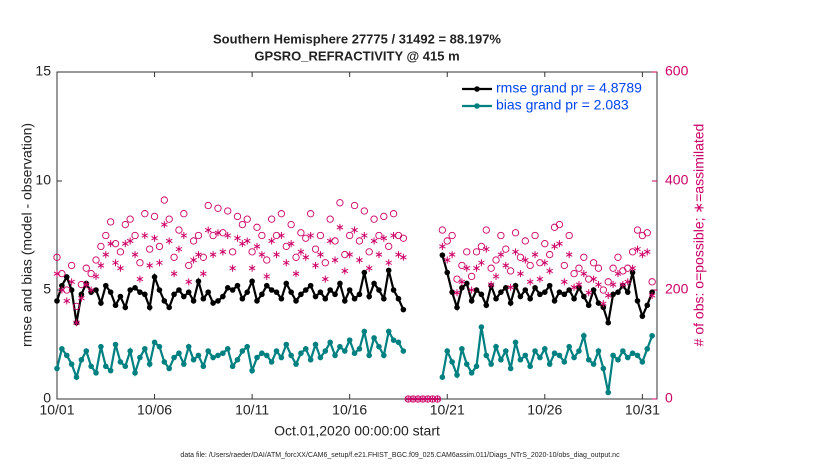  Describe the element at coordinates (154, 410) in the screenshot. I see `x-tick-label: 10/06` at that location.